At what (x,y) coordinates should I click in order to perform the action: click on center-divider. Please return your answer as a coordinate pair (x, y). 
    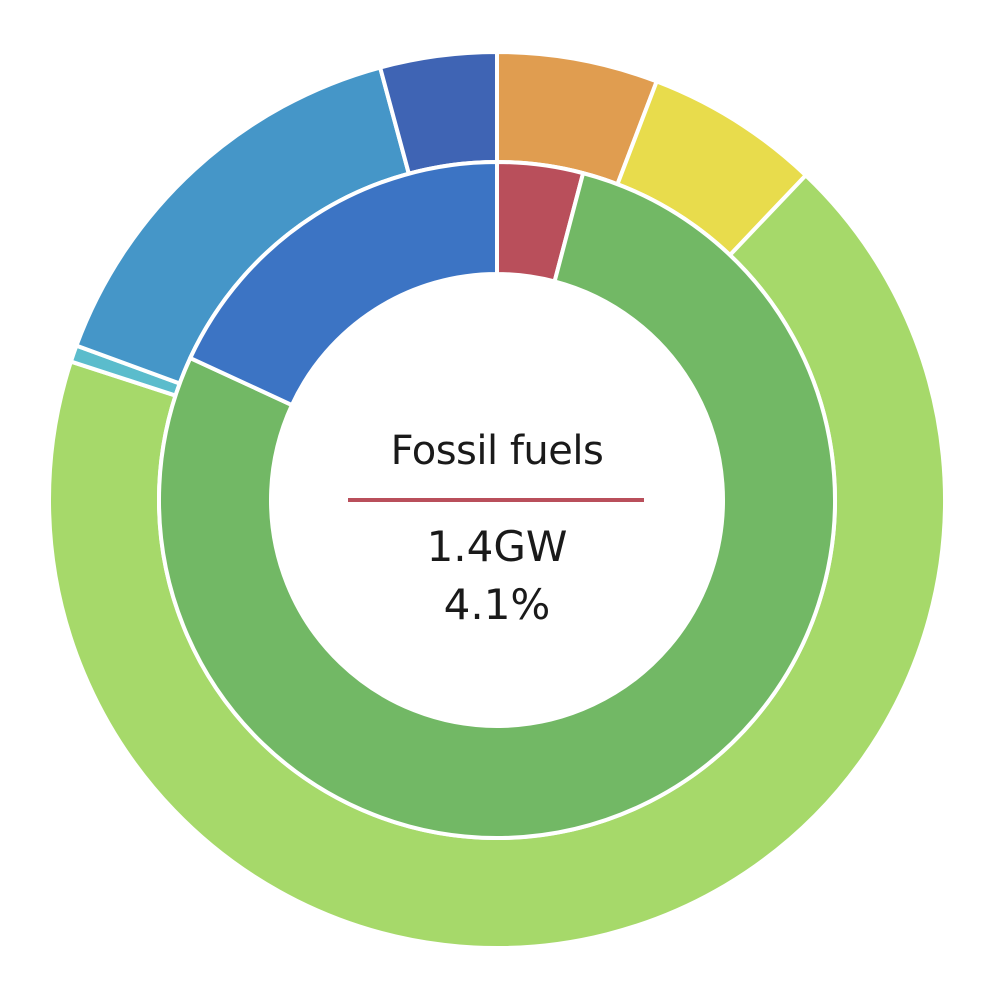
    Looking at the image, I should click on (496, 500).